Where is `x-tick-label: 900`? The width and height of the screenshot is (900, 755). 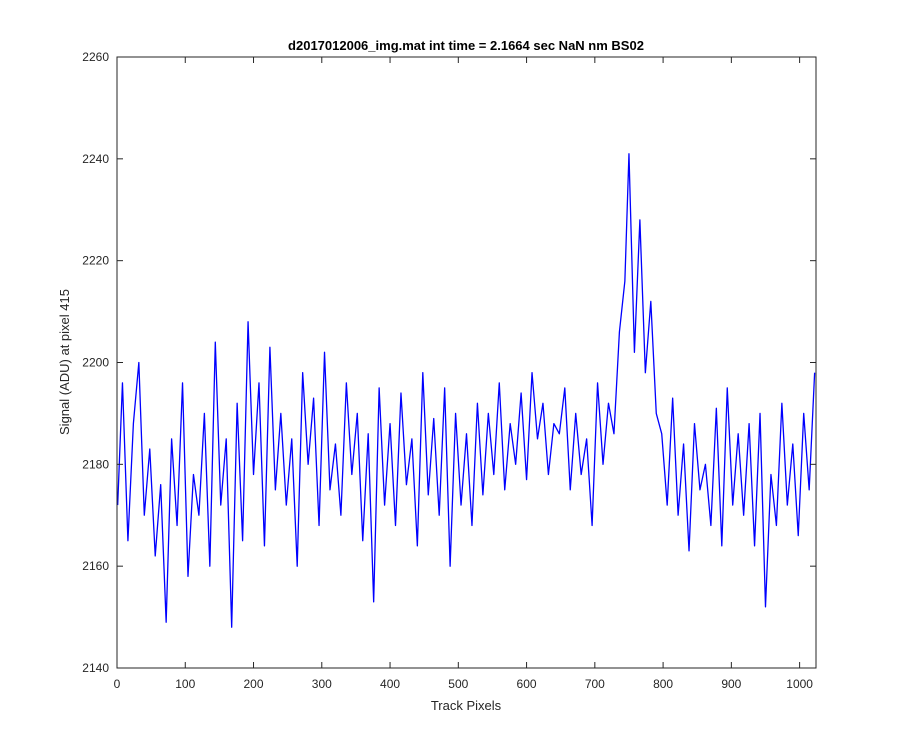 x-tick-label: 900 is located at coordinates (731, 684).